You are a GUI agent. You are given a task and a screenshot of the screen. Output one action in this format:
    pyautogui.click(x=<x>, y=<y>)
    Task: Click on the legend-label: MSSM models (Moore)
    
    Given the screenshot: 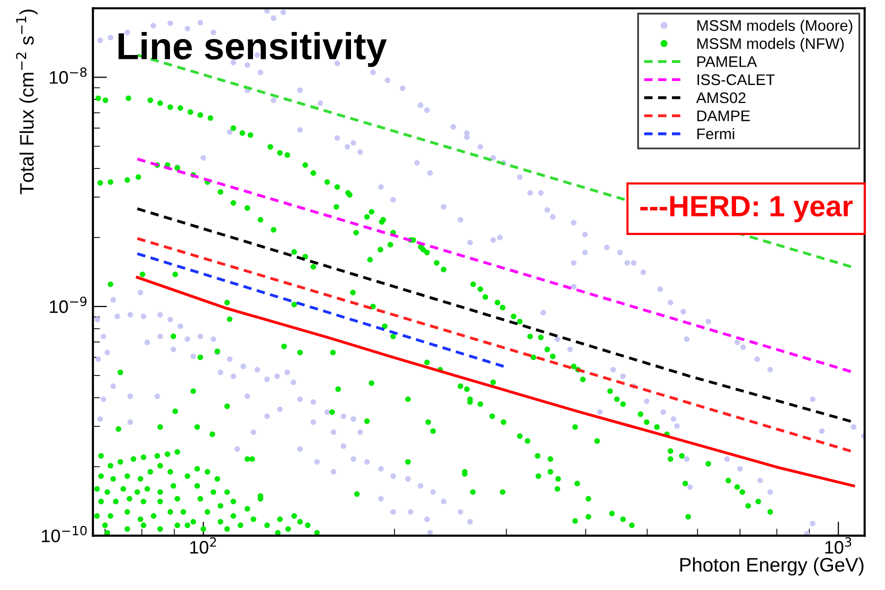 What is the action you would take?
    pyautogui.click(x=774, y=27)
    